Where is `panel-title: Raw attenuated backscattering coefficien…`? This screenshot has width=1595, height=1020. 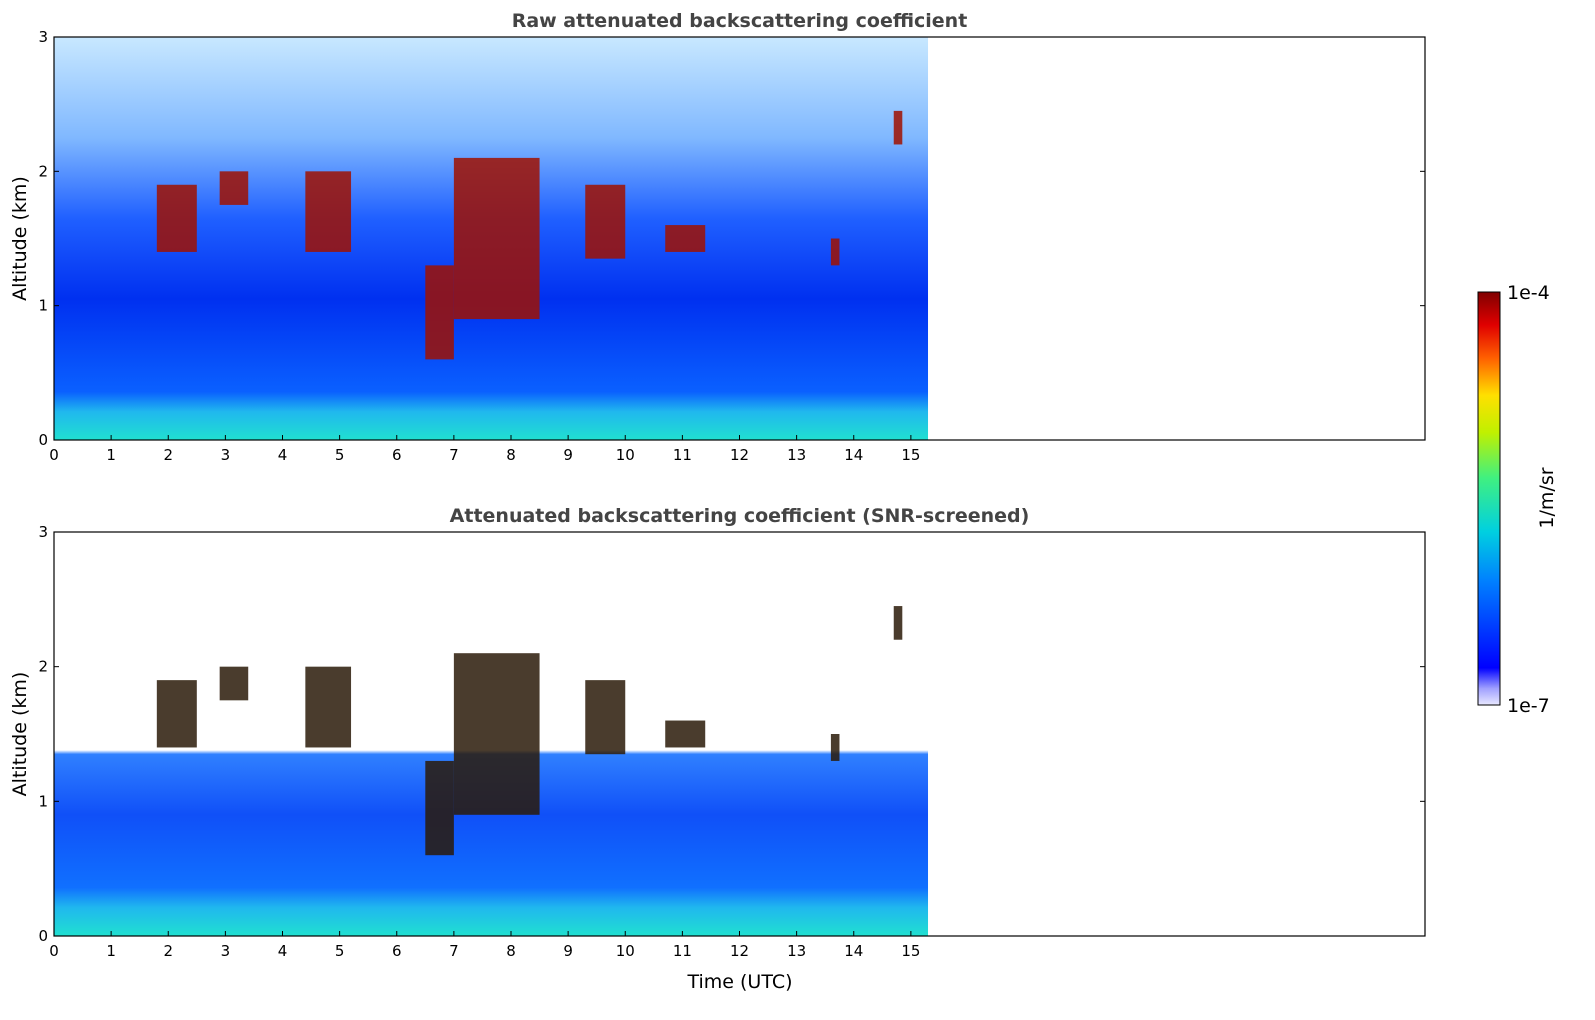
panel-title: Raw attenuated backscattering coefficien… is located at coordinates (740, 21).